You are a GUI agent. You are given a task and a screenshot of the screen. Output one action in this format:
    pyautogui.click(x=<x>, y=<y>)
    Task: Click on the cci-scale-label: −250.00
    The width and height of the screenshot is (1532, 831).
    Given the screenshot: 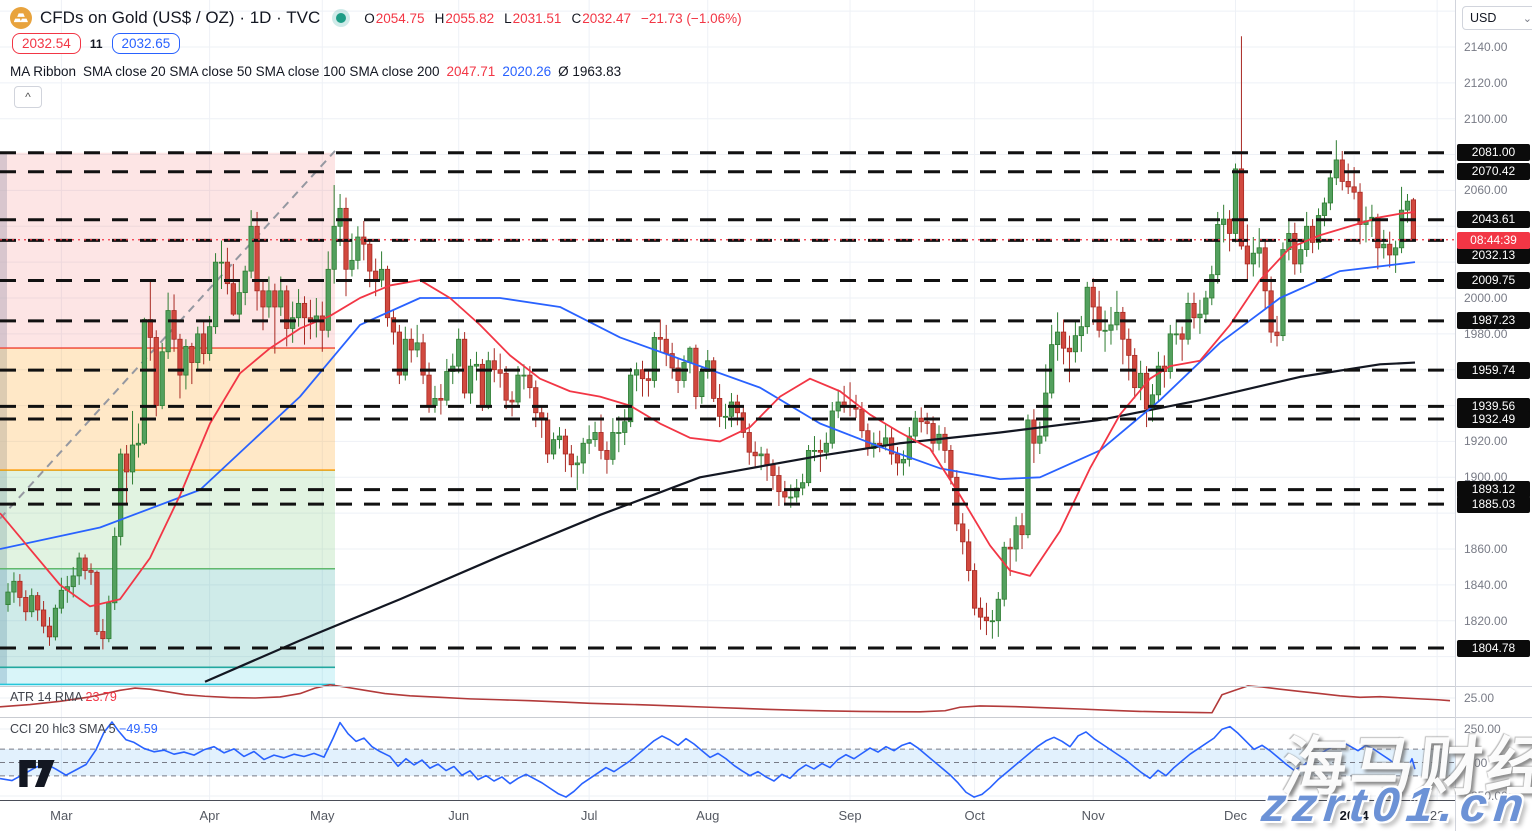 What is the action you would take?
    pyautogui.click(x=1486, y=796)
    